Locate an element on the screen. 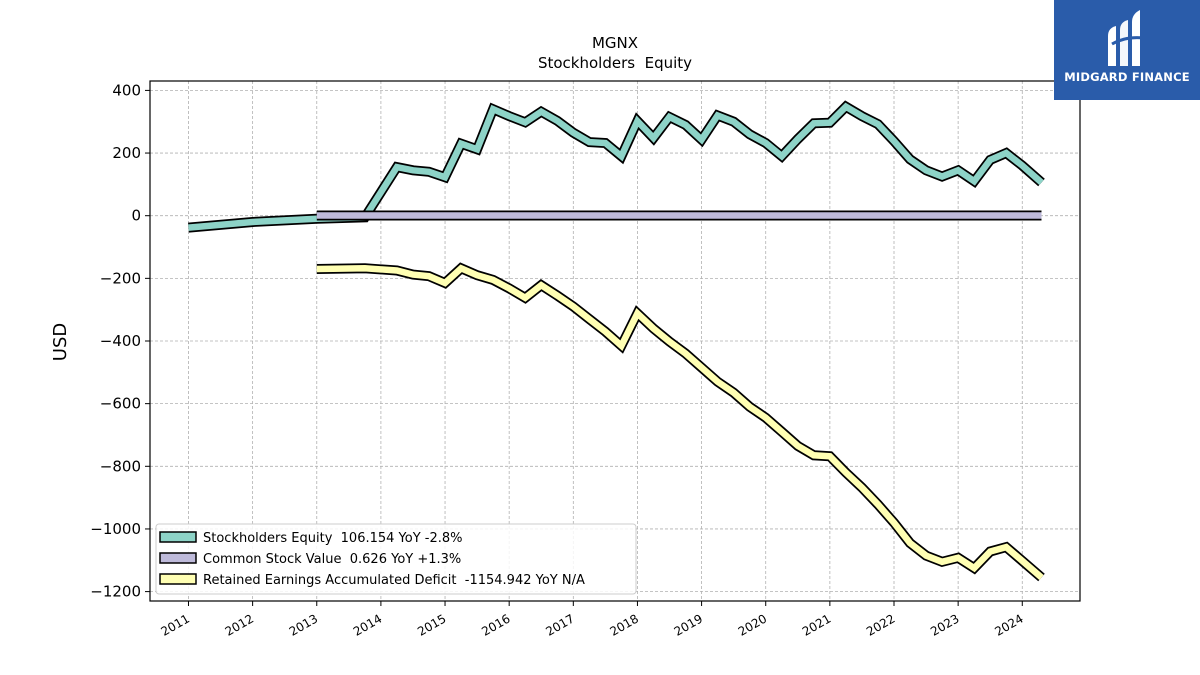 This screenshot has height=675, width=1200. x-tick-label: 2012 is located at coordinates (239, 624).